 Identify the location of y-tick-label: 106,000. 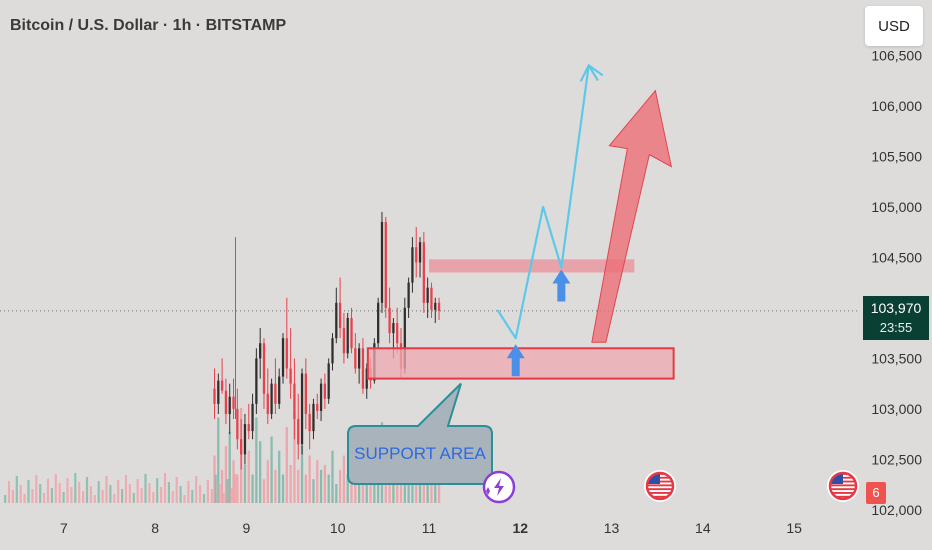
(896, 106).